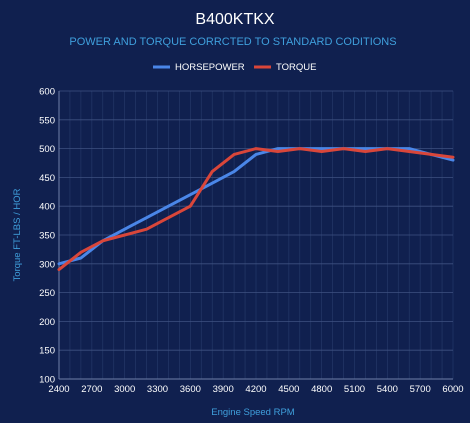 The width and height of the screenshot is (470, 423). What do you see at coordinates (354, 389) in the screenshot?
I see `x-tick-label: 5100` at bounding box center [354, 389].